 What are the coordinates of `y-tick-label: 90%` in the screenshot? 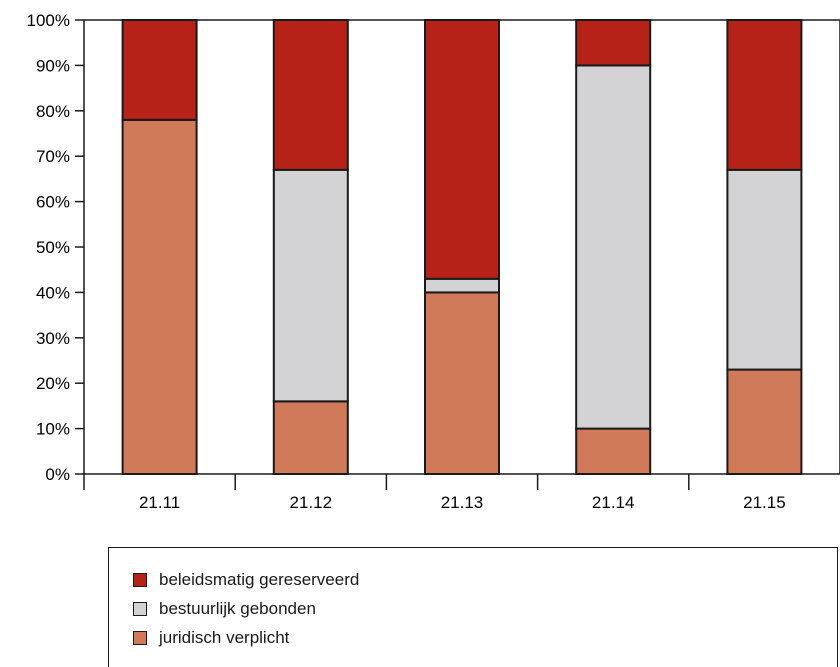 It's located at (53, 65).